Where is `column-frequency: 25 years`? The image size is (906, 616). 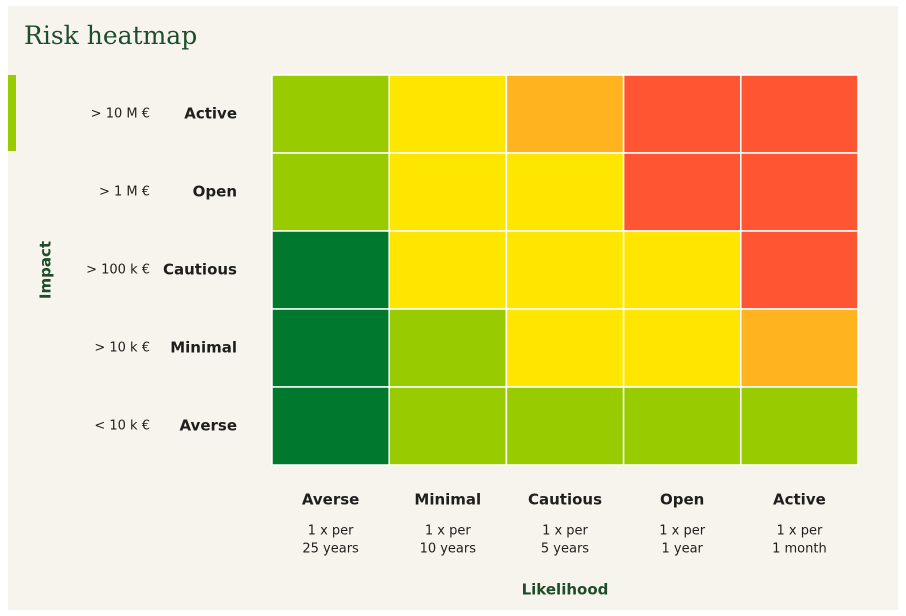 column-frequency: 25 years is located at coordinates (330, 549).